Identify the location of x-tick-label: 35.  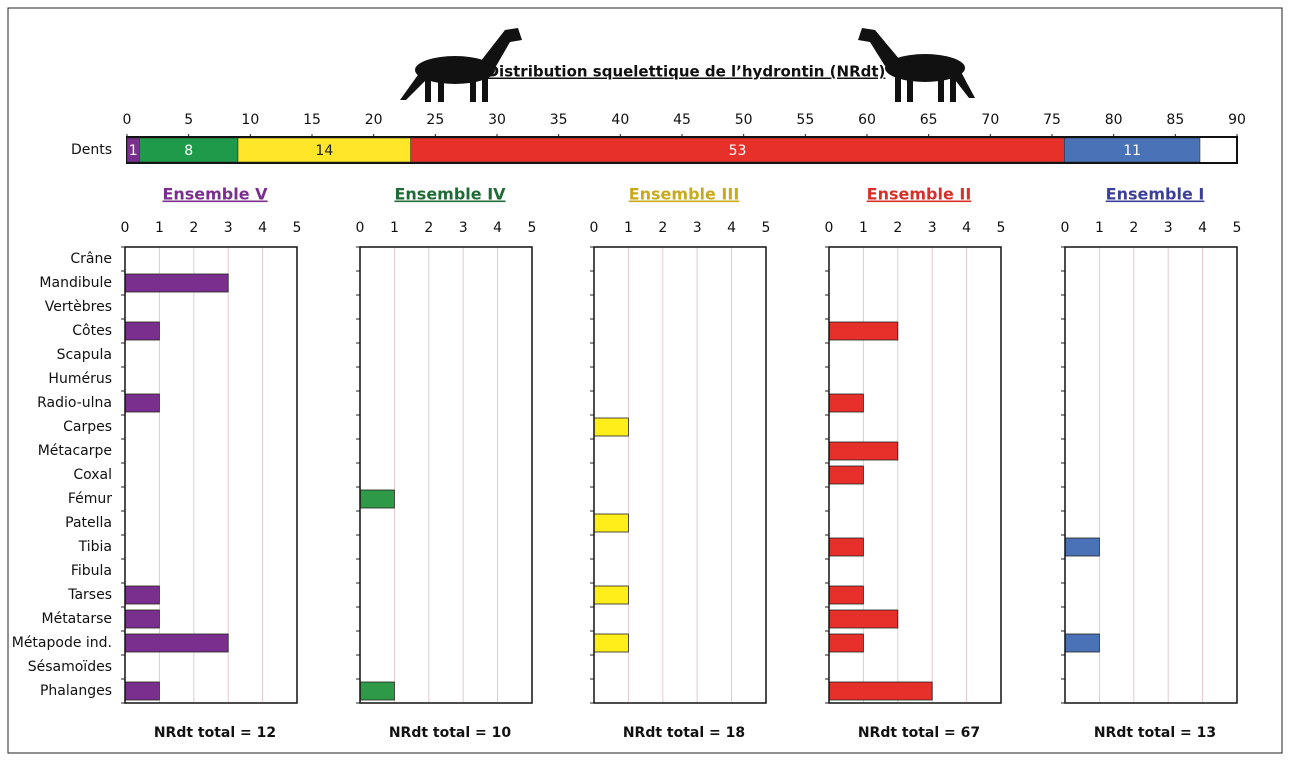
(559, 120).